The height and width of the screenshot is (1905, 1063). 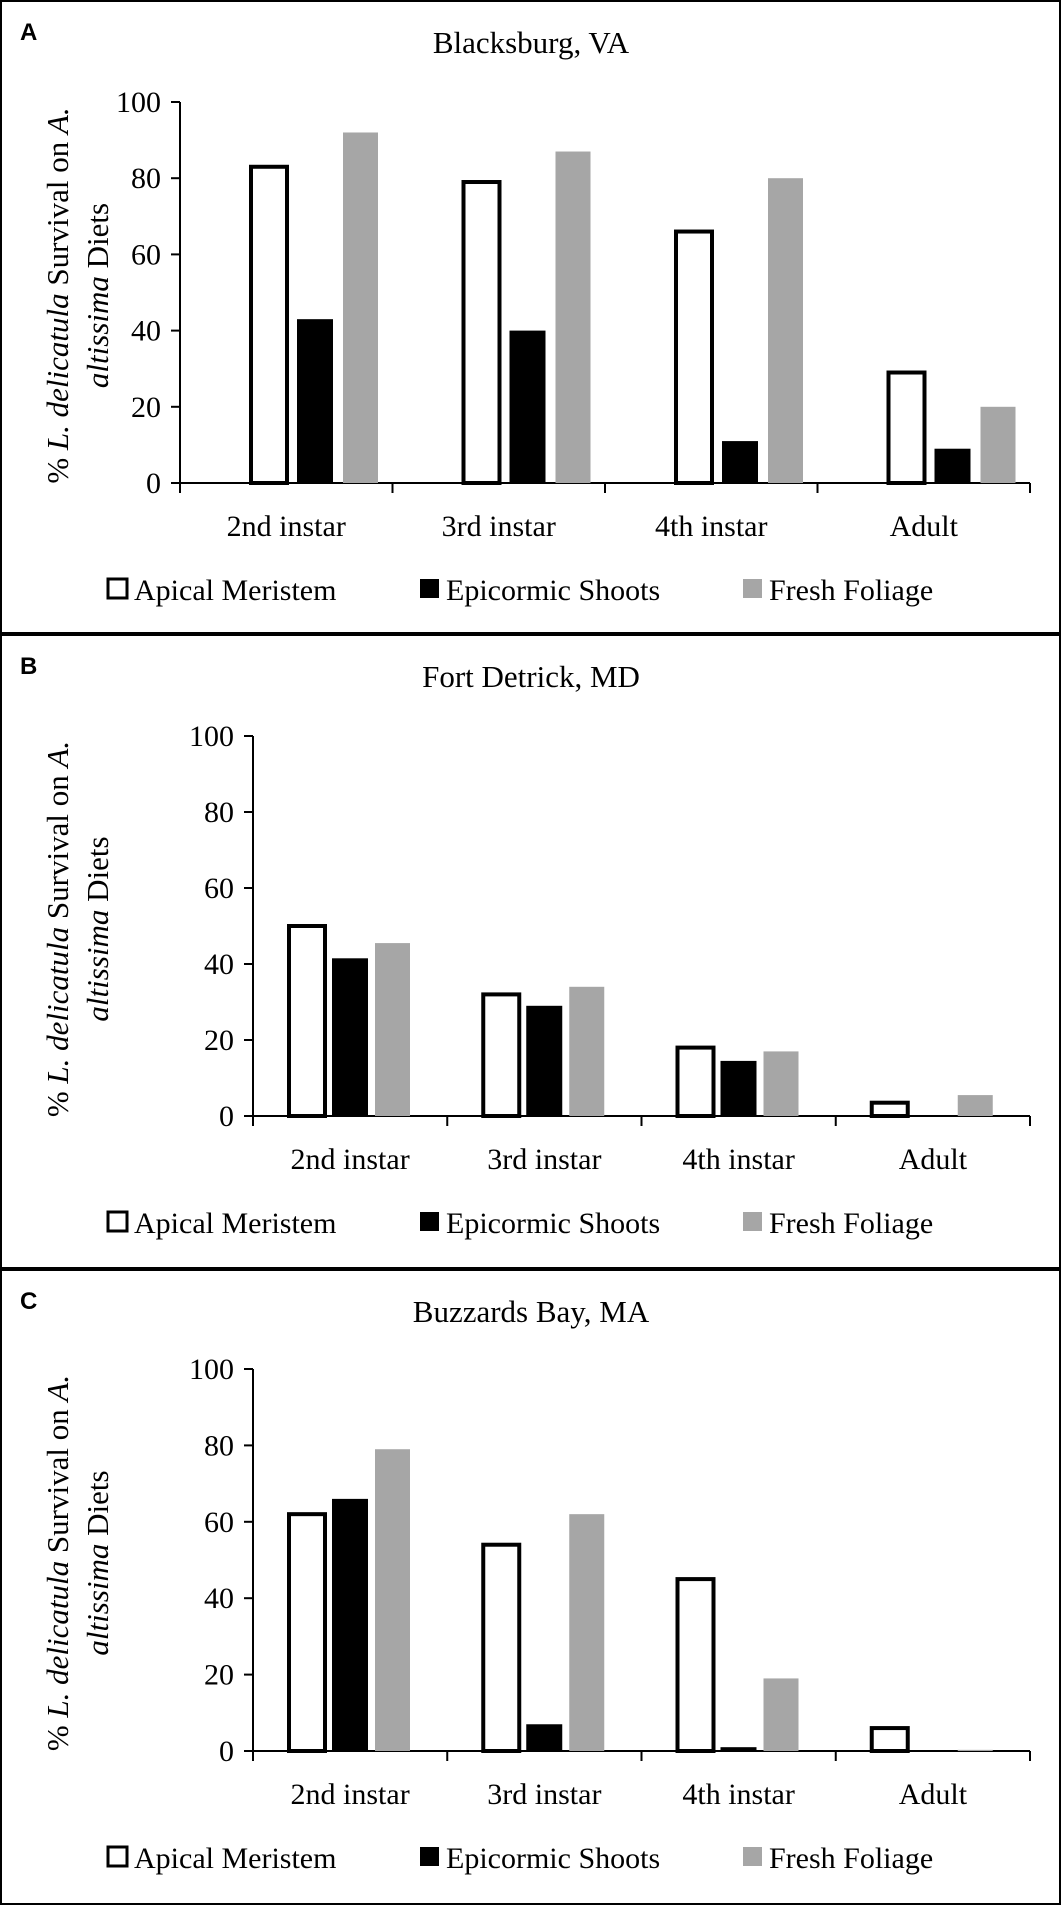 What do you see at coordinates (28, 1301) in the screenshot?
I see `panel-label: C` at bounding box center [28, 1301].